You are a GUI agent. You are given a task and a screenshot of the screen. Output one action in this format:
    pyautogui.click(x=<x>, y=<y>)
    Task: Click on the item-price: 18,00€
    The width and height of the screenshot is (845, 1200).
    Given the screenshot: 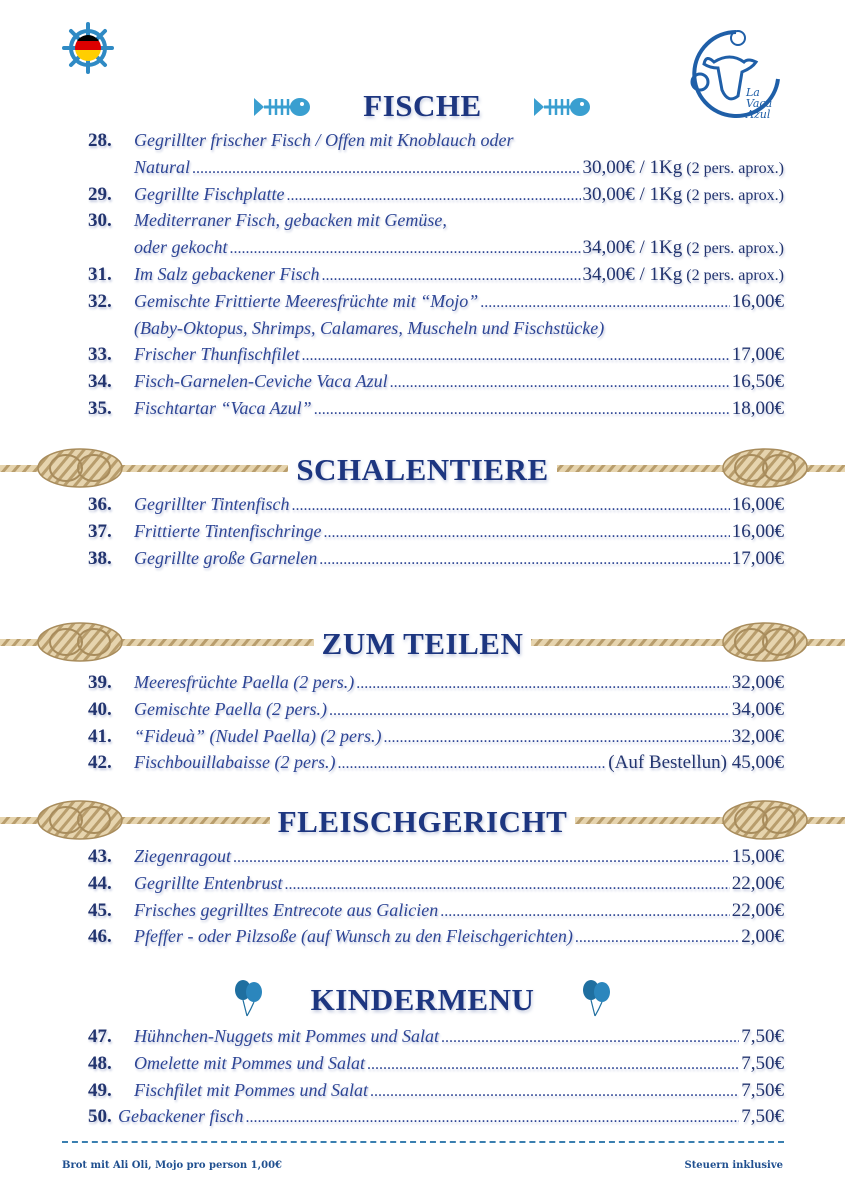 What is the action you would take?
    pyautogui.click(x=757, y=408)
    